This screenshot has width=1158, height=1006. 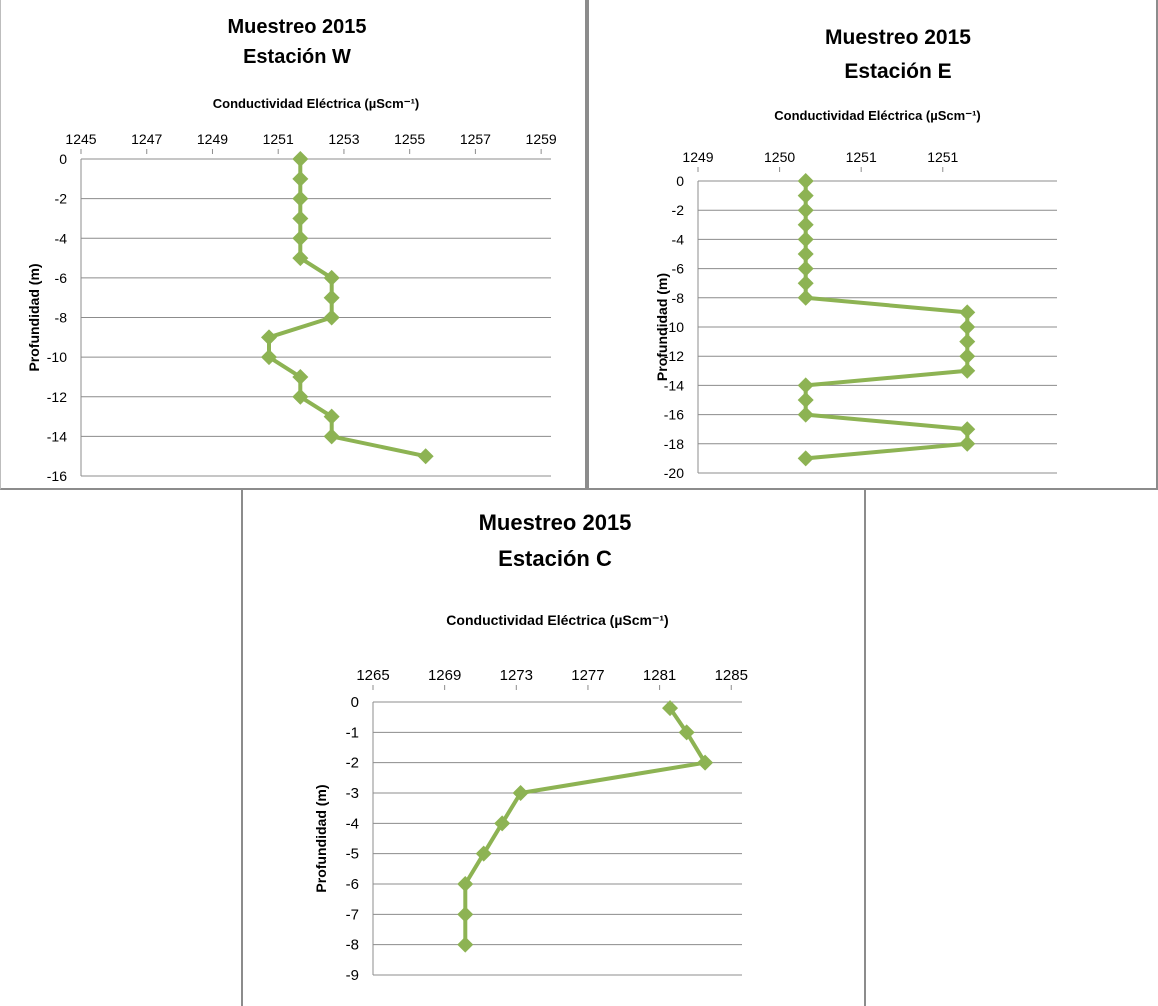 I want to click on x-tick-label: 1273, so click(x=516, y=675).